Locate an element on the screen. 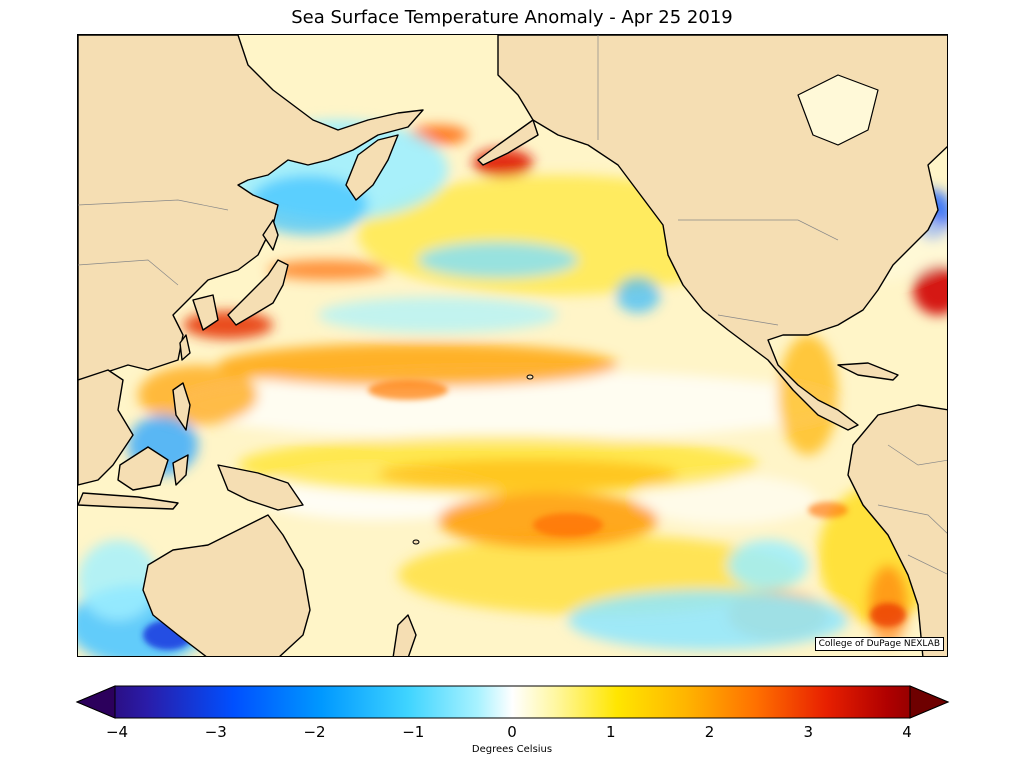 The height and width of the screenshot is (768, 1024). colorbar-tick-label: 4 is located at coordinates (907, 732).